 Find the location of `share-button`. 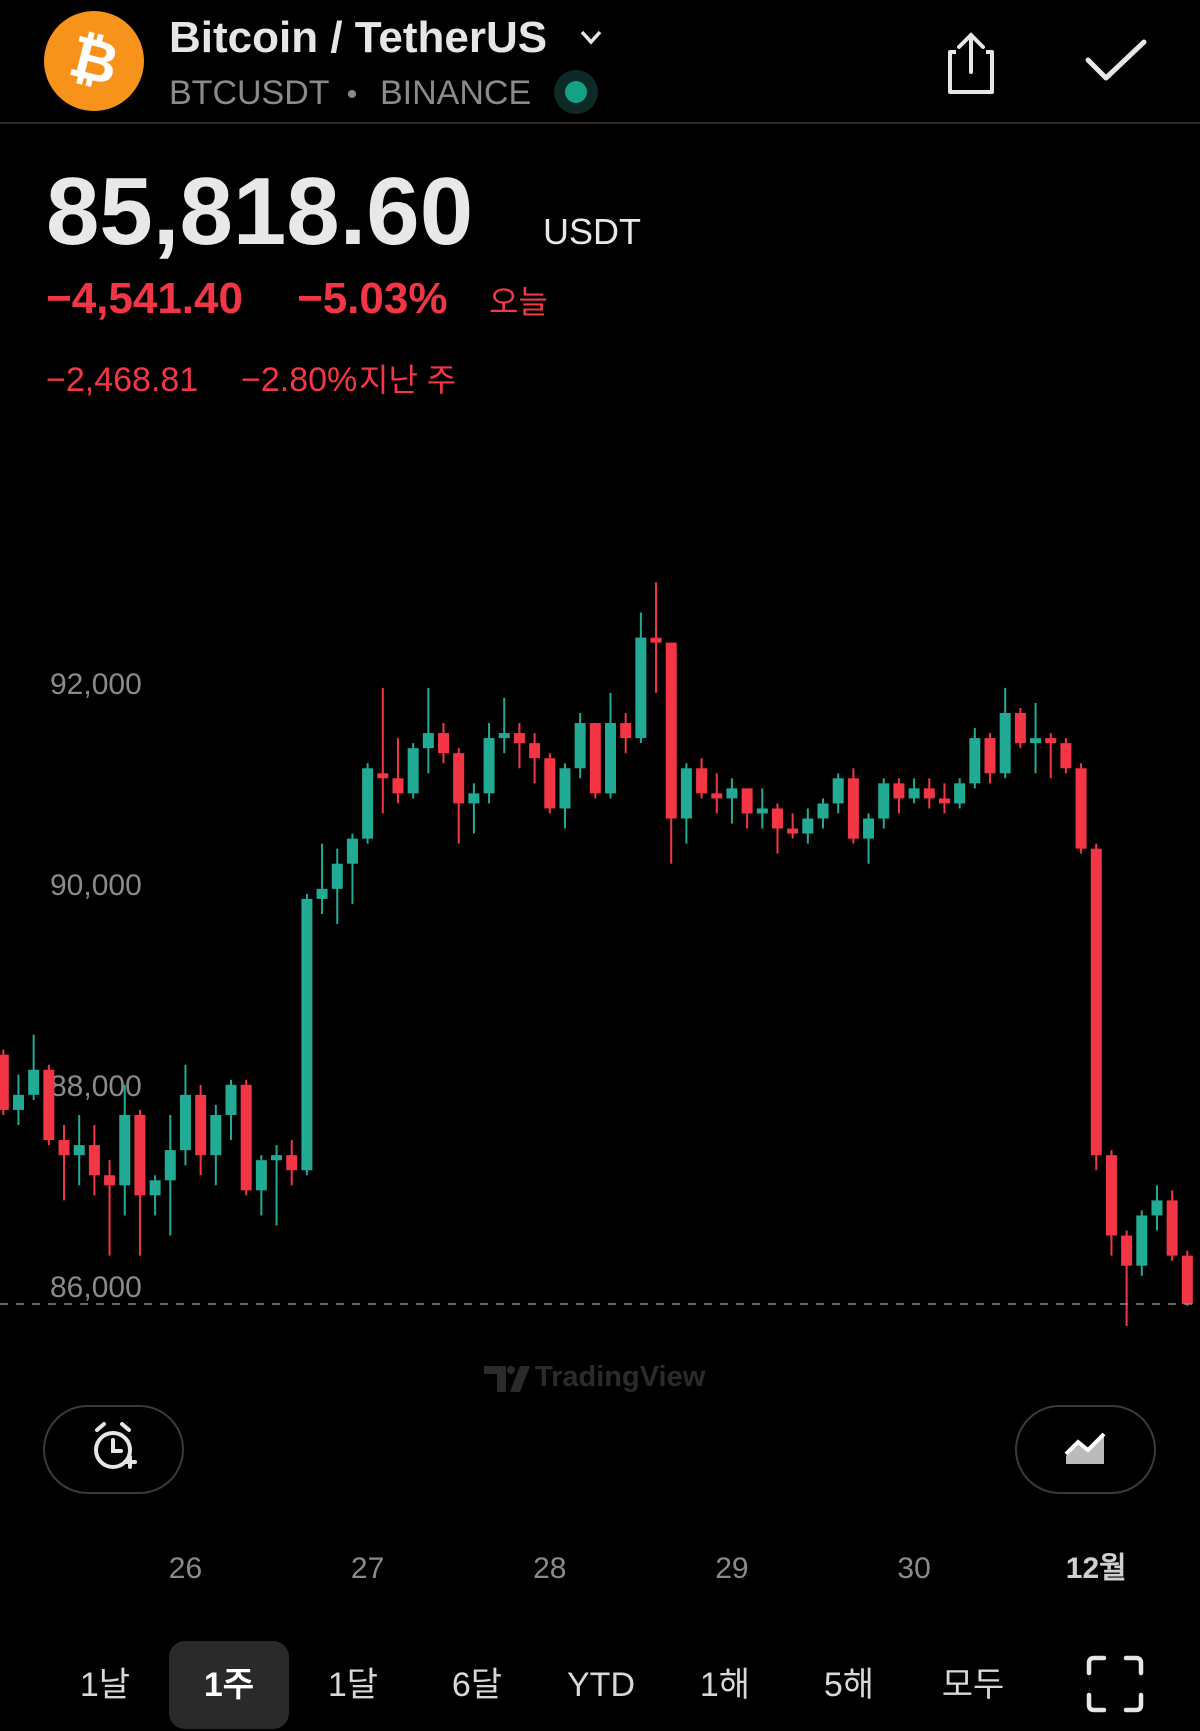

share-button is located at coordinates (971, 63).